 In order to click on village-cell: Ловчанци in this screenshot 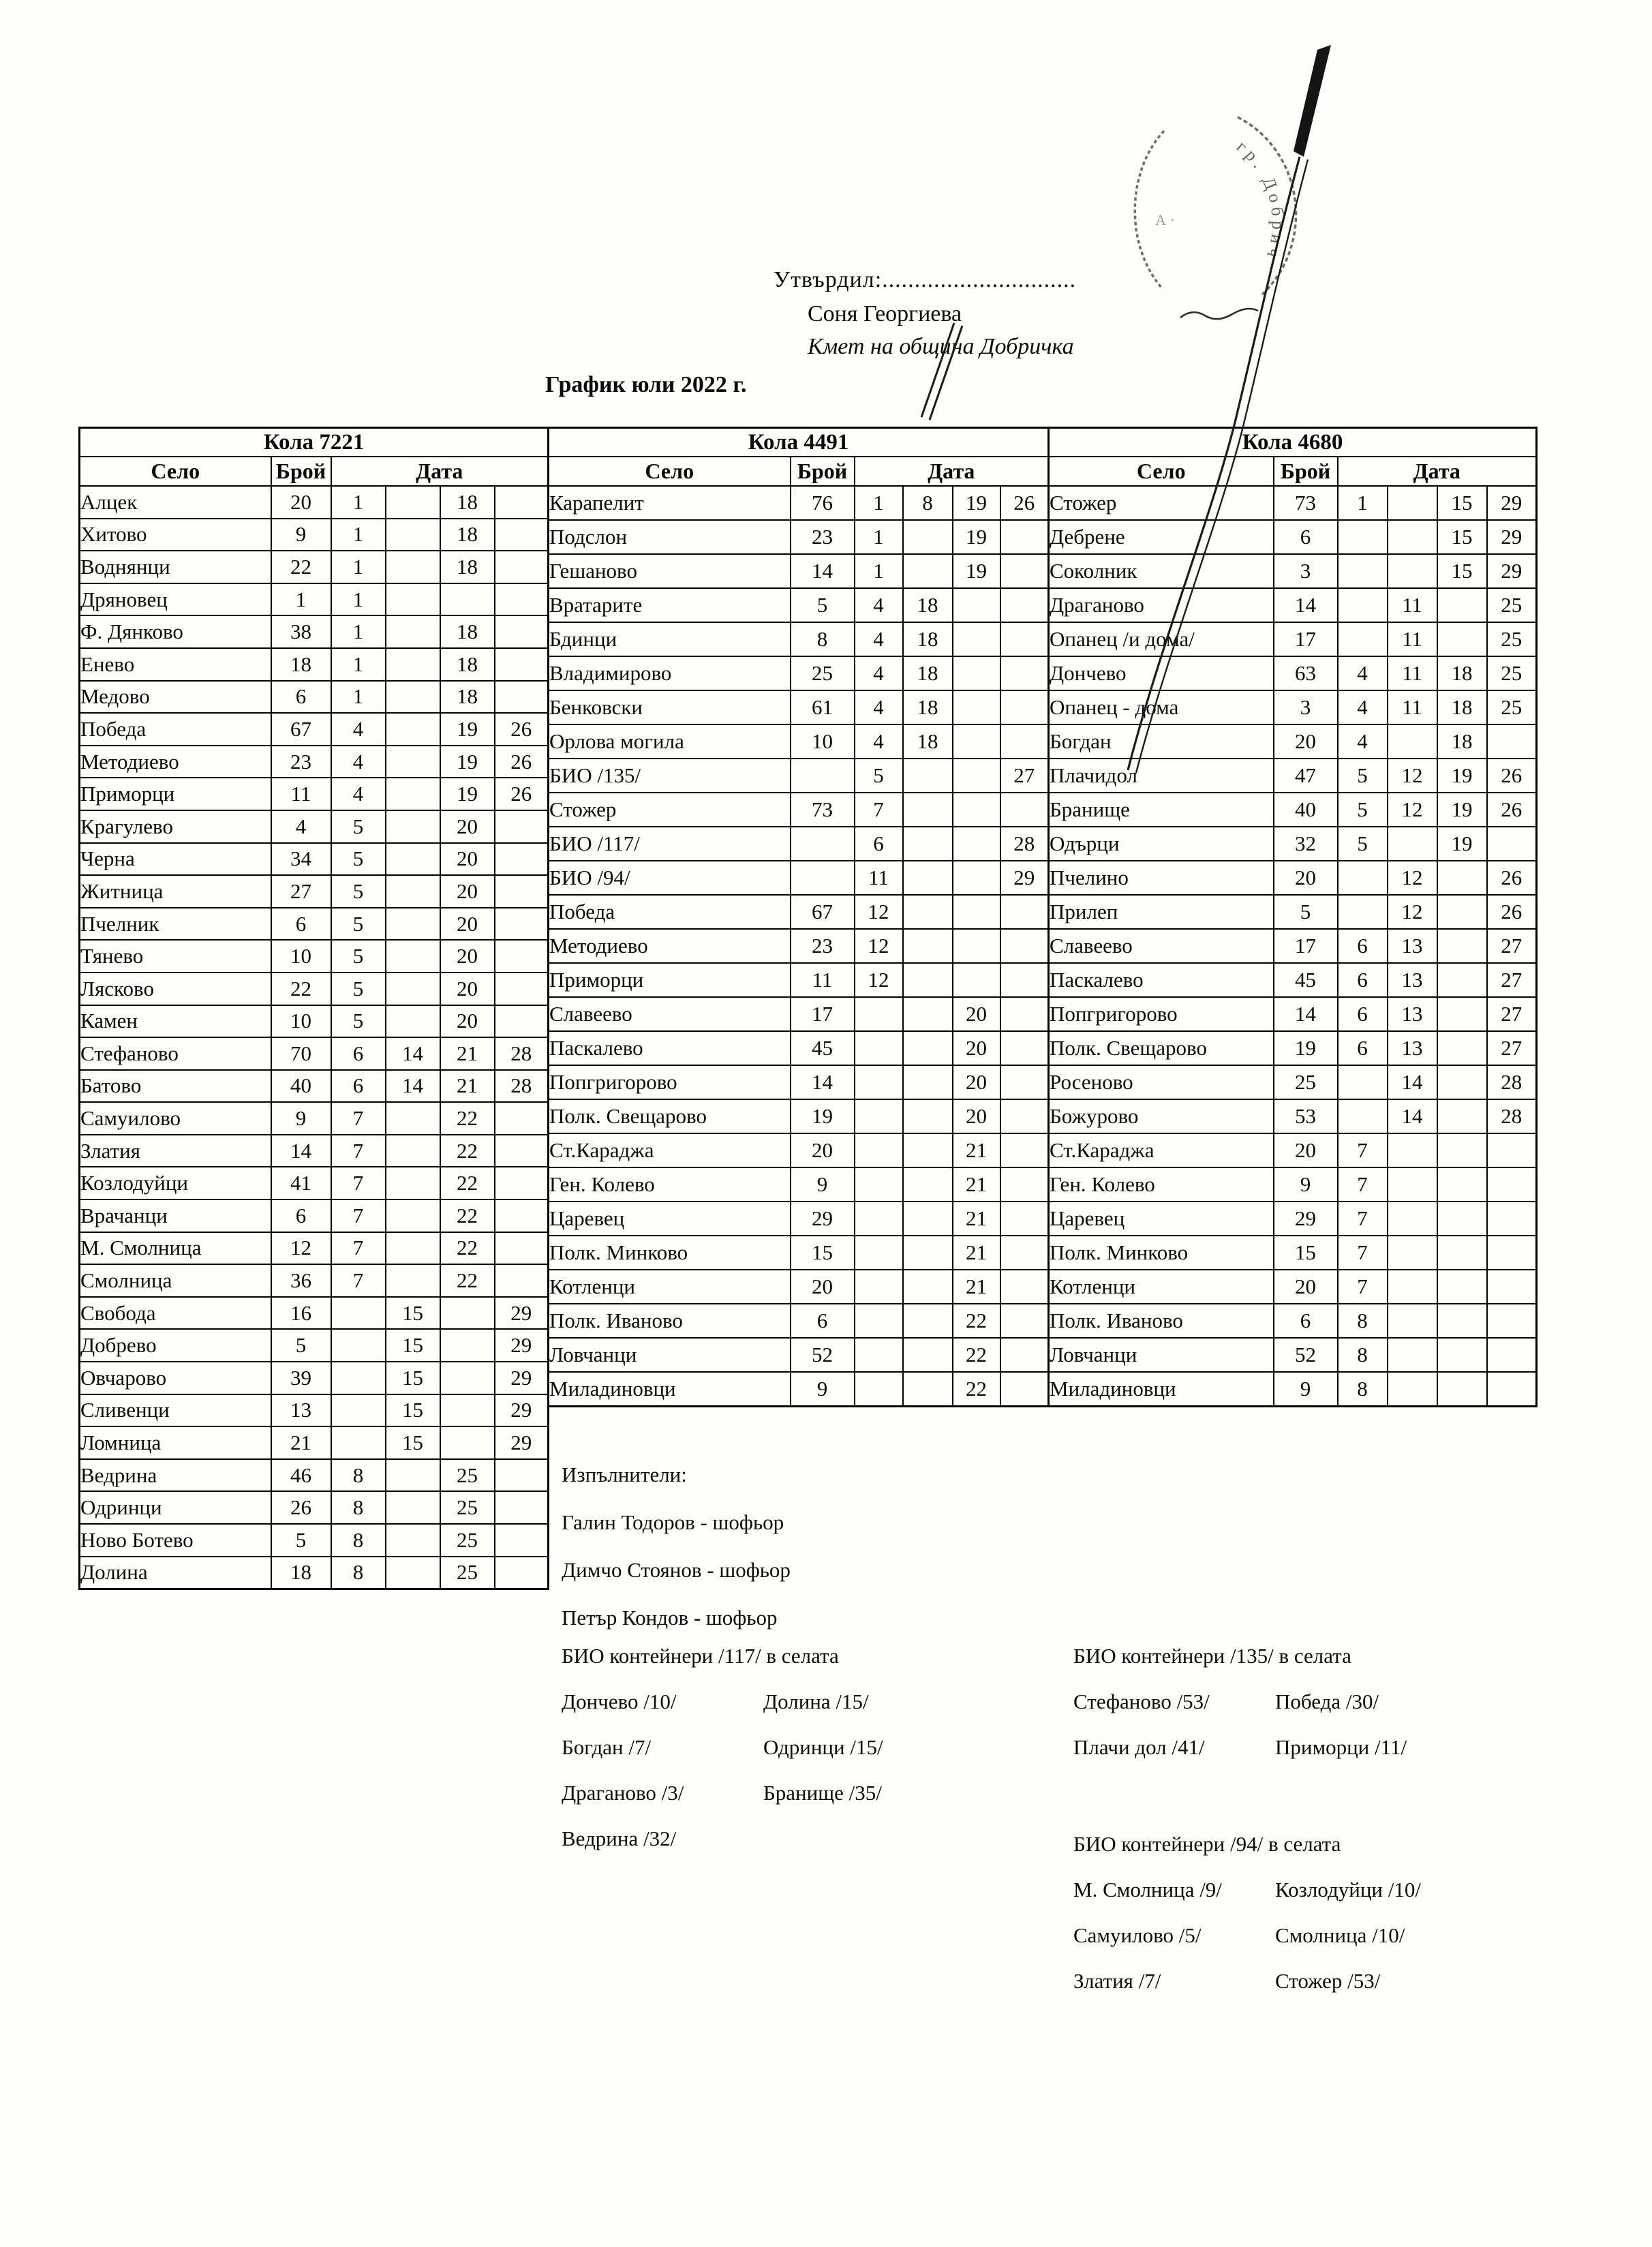, I will do `click(1160, 1355)`.